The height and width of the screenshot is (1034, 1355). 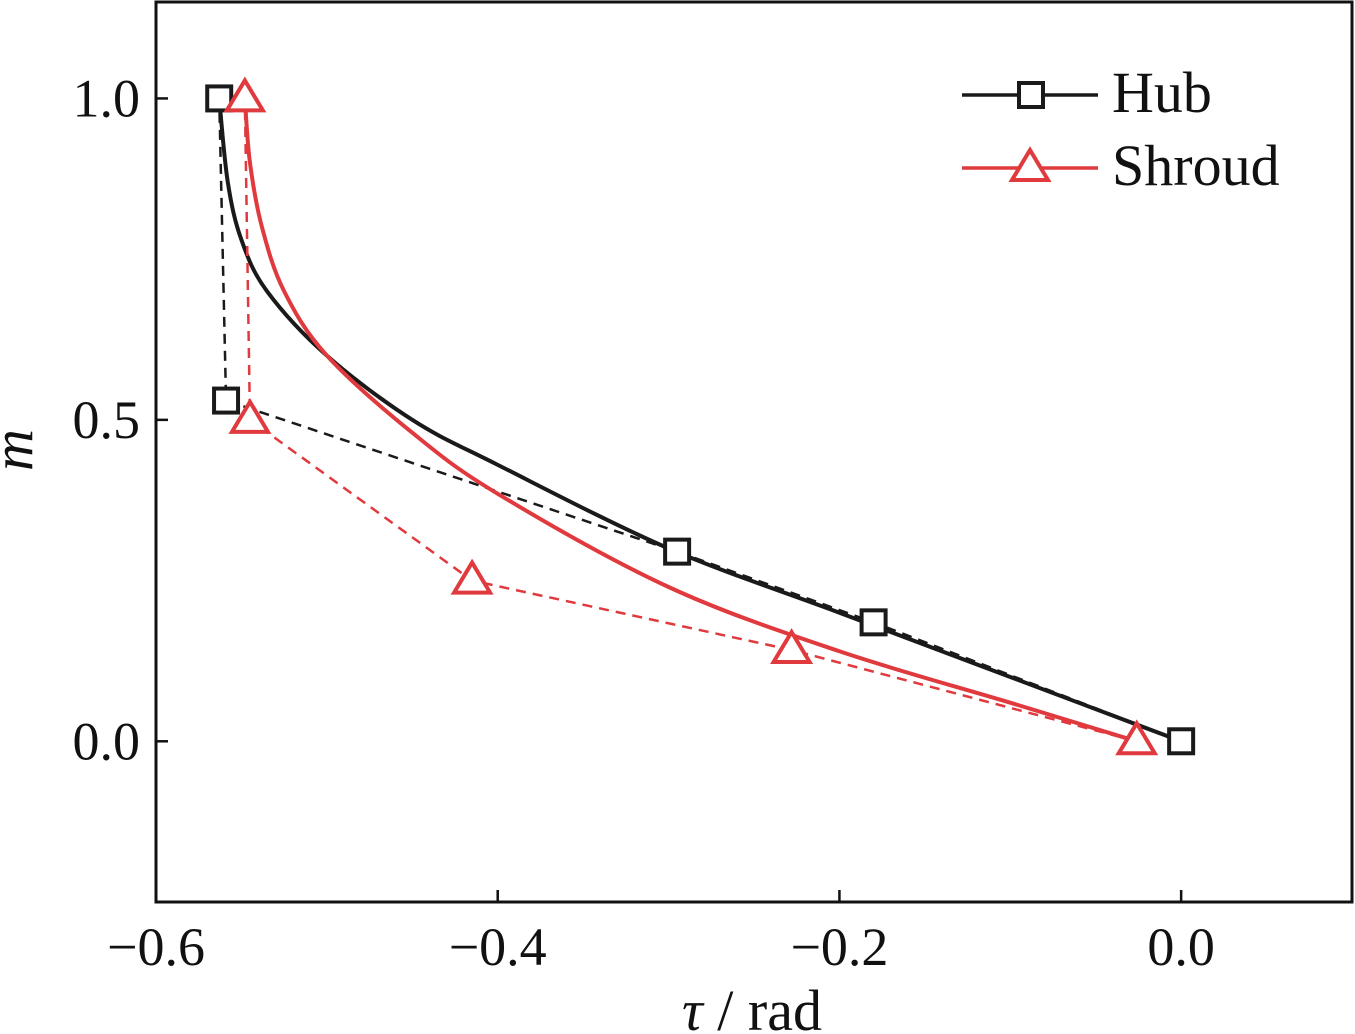 What do you see at coordinates (22, 450) in the screenshot?
I see `y-axis-title: m` at bounding box center [22, 450].